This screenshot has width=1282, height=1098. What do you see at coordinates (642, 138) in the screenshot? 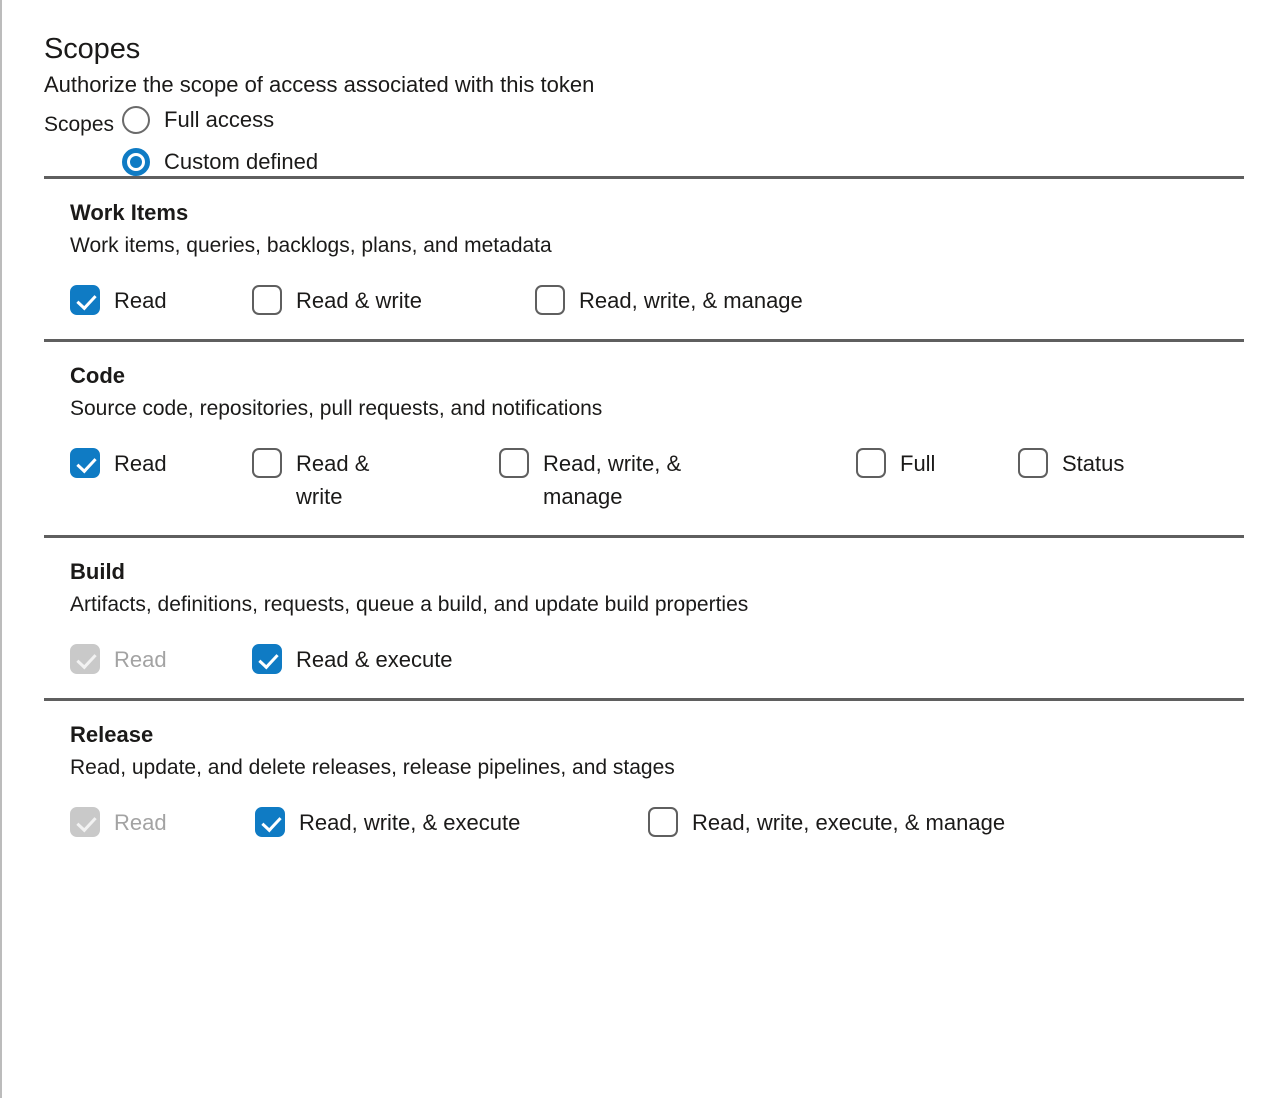
I see `scope-mode-group: Scopes Full access Custom defined` at bounding box center [642, 138].